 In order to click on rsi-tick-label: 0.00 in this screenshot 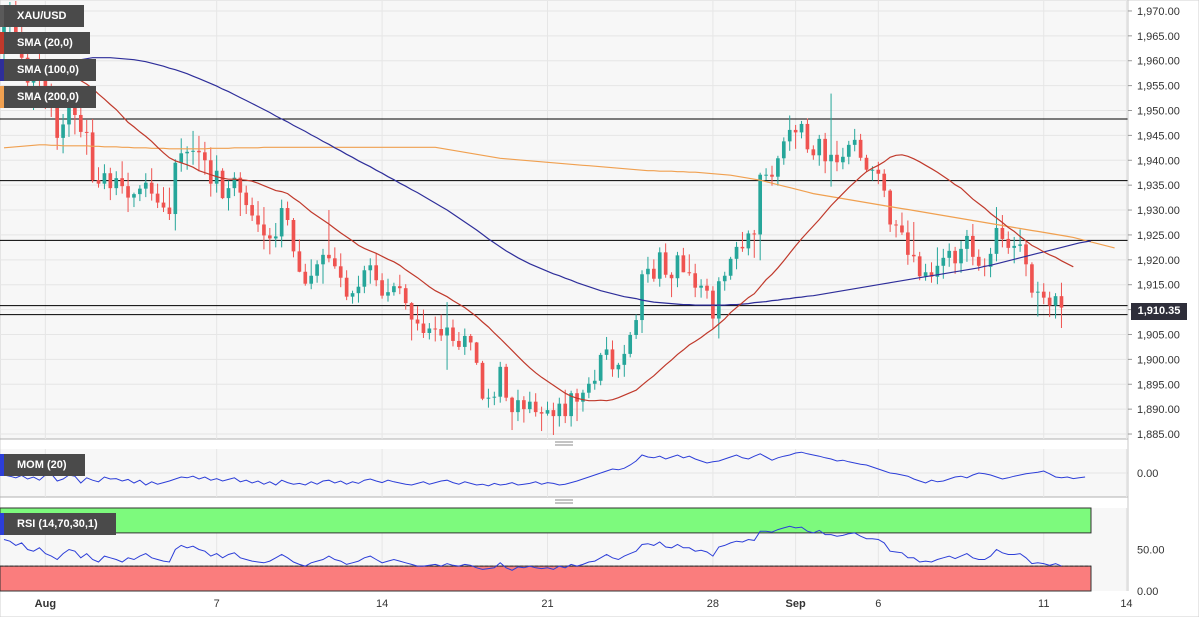, I will do `click(1147, 592)`.